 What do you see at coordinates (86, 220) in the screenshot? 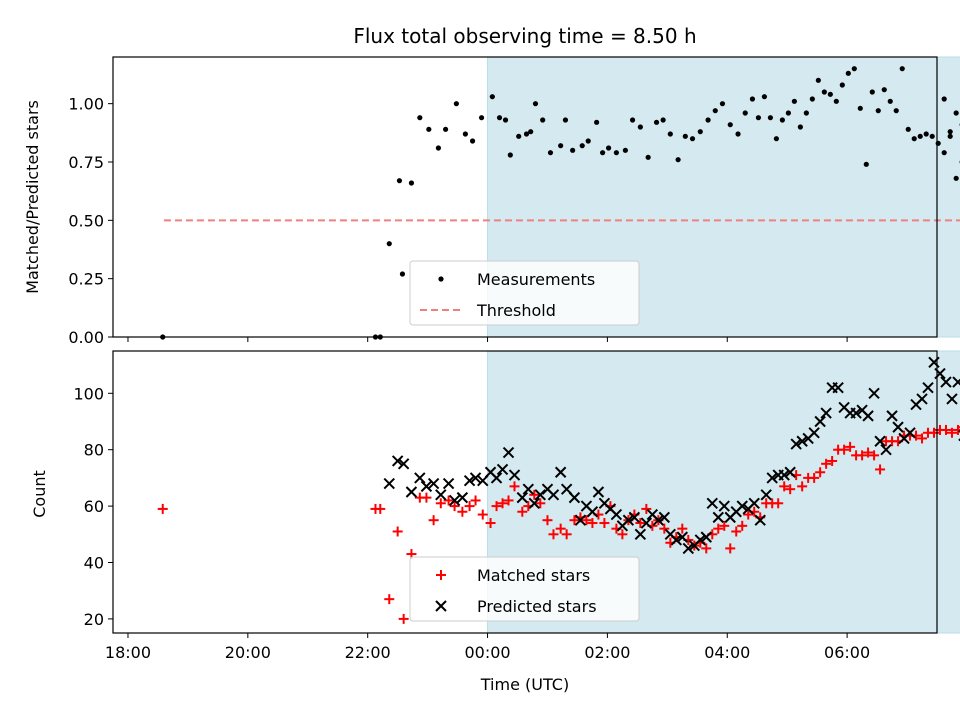
I see `y-tick-label: 0.50` at bounding box center [86, 220].